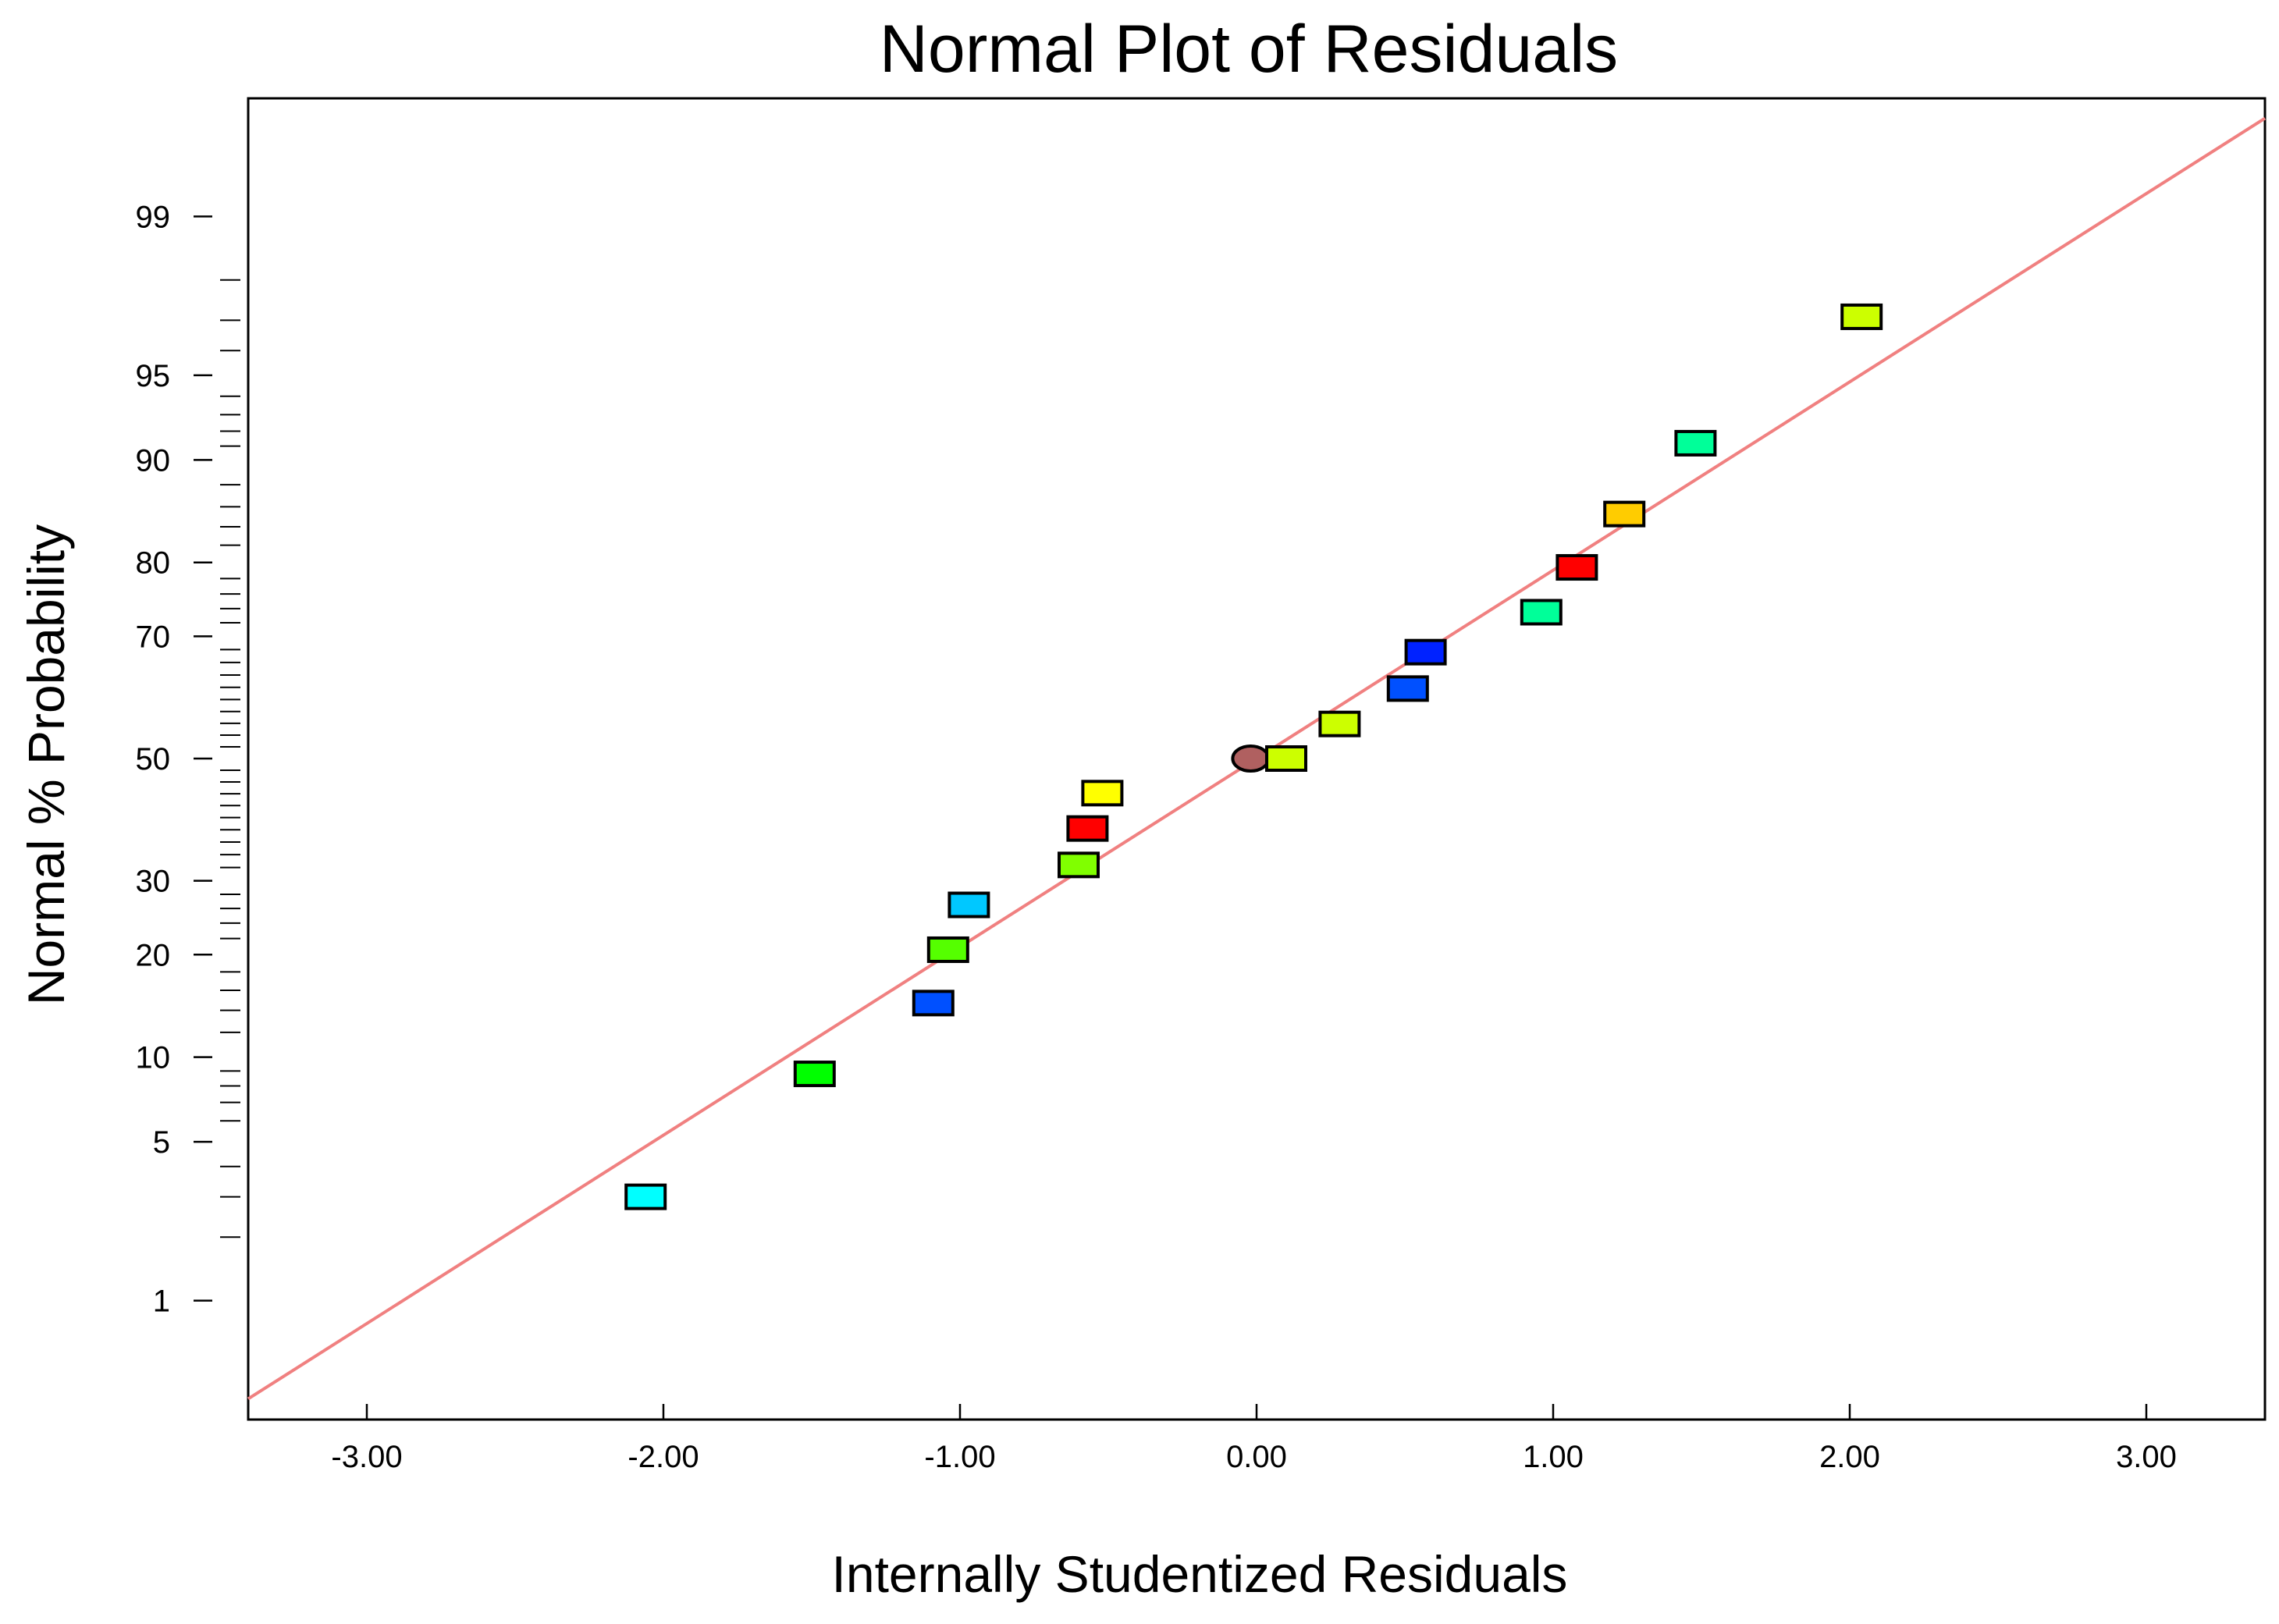 This screenshot has height=1624, width=2279. What do you see at coordinates (1254, 1439) in the screenshot?
I see `x-axis: -3.00 -2.00 -1.00 0.00 1.00 2.00 3.00` at bounding box center [1254, 1439].